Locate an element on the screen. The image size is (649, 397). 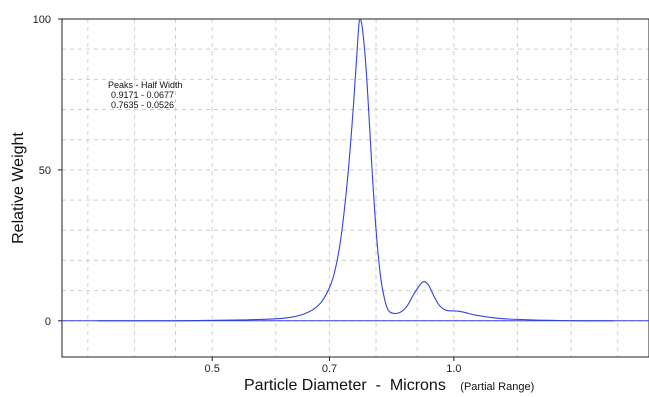
x-axis-label-main: Particle Diameter - Microns is located at coordinates (345, 385).